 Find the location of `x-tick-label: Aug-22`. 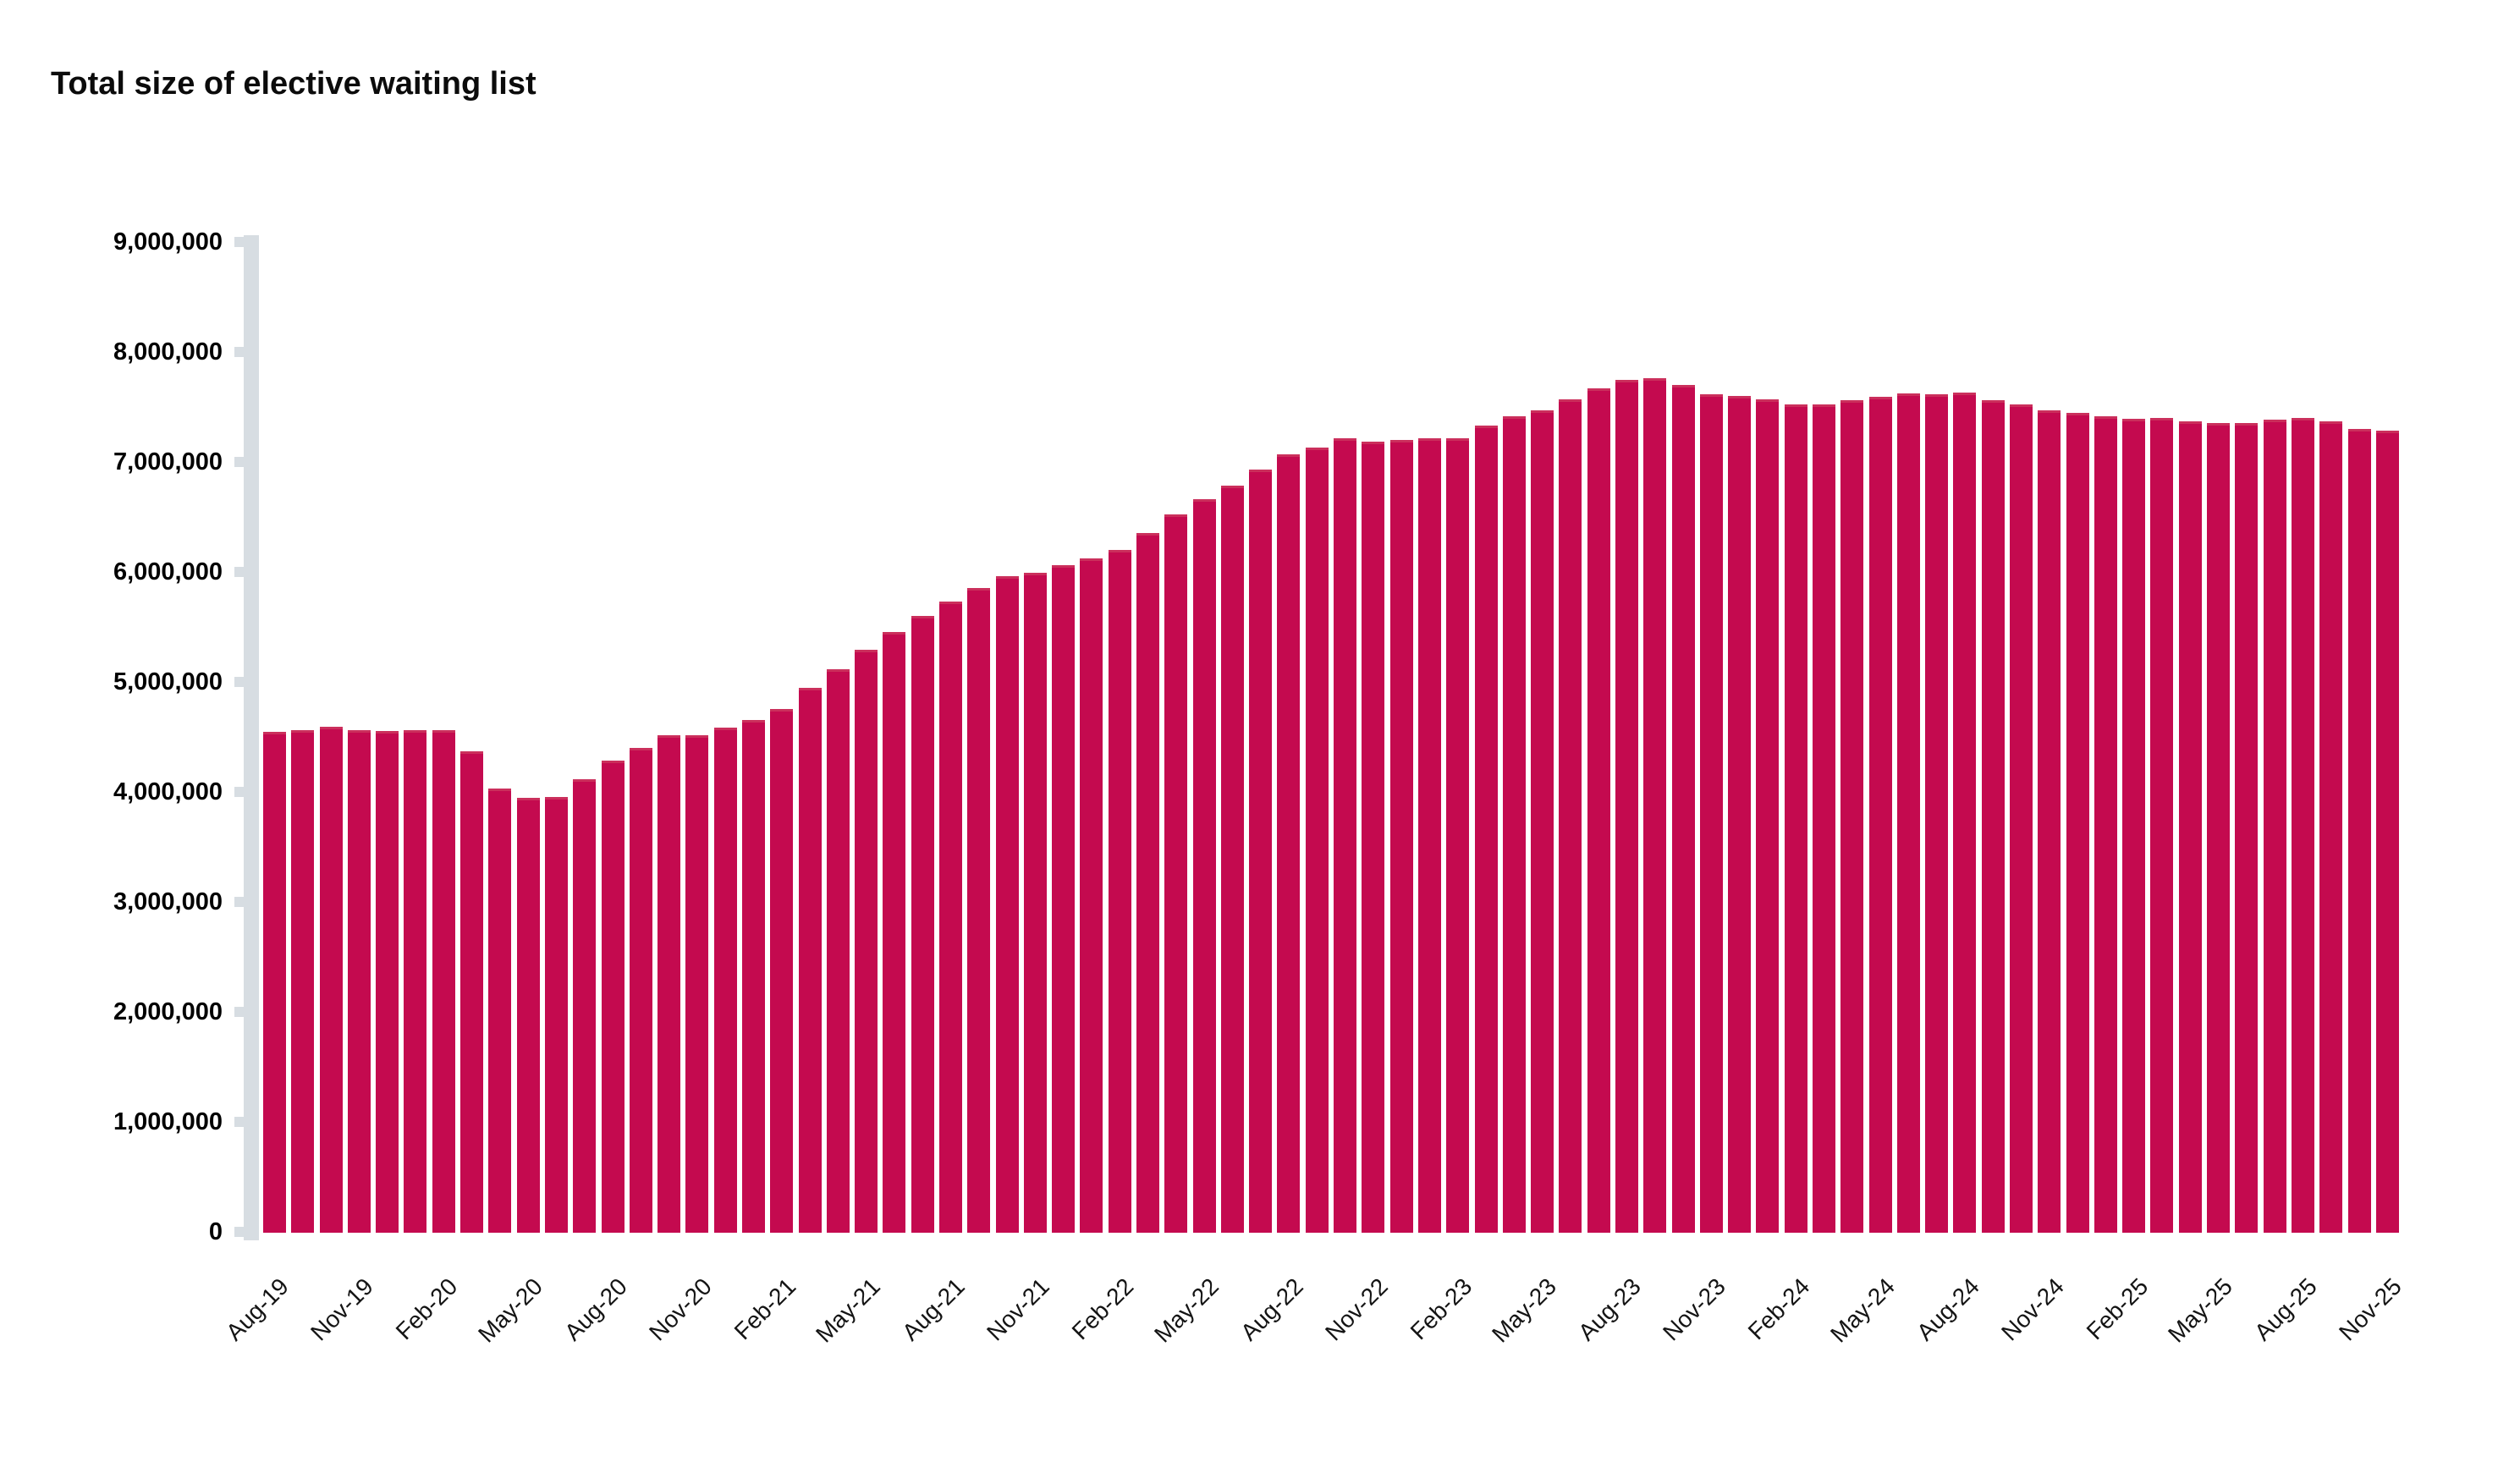

x-tick-label: Aug-22 is located at coordinates (1271, 1309).